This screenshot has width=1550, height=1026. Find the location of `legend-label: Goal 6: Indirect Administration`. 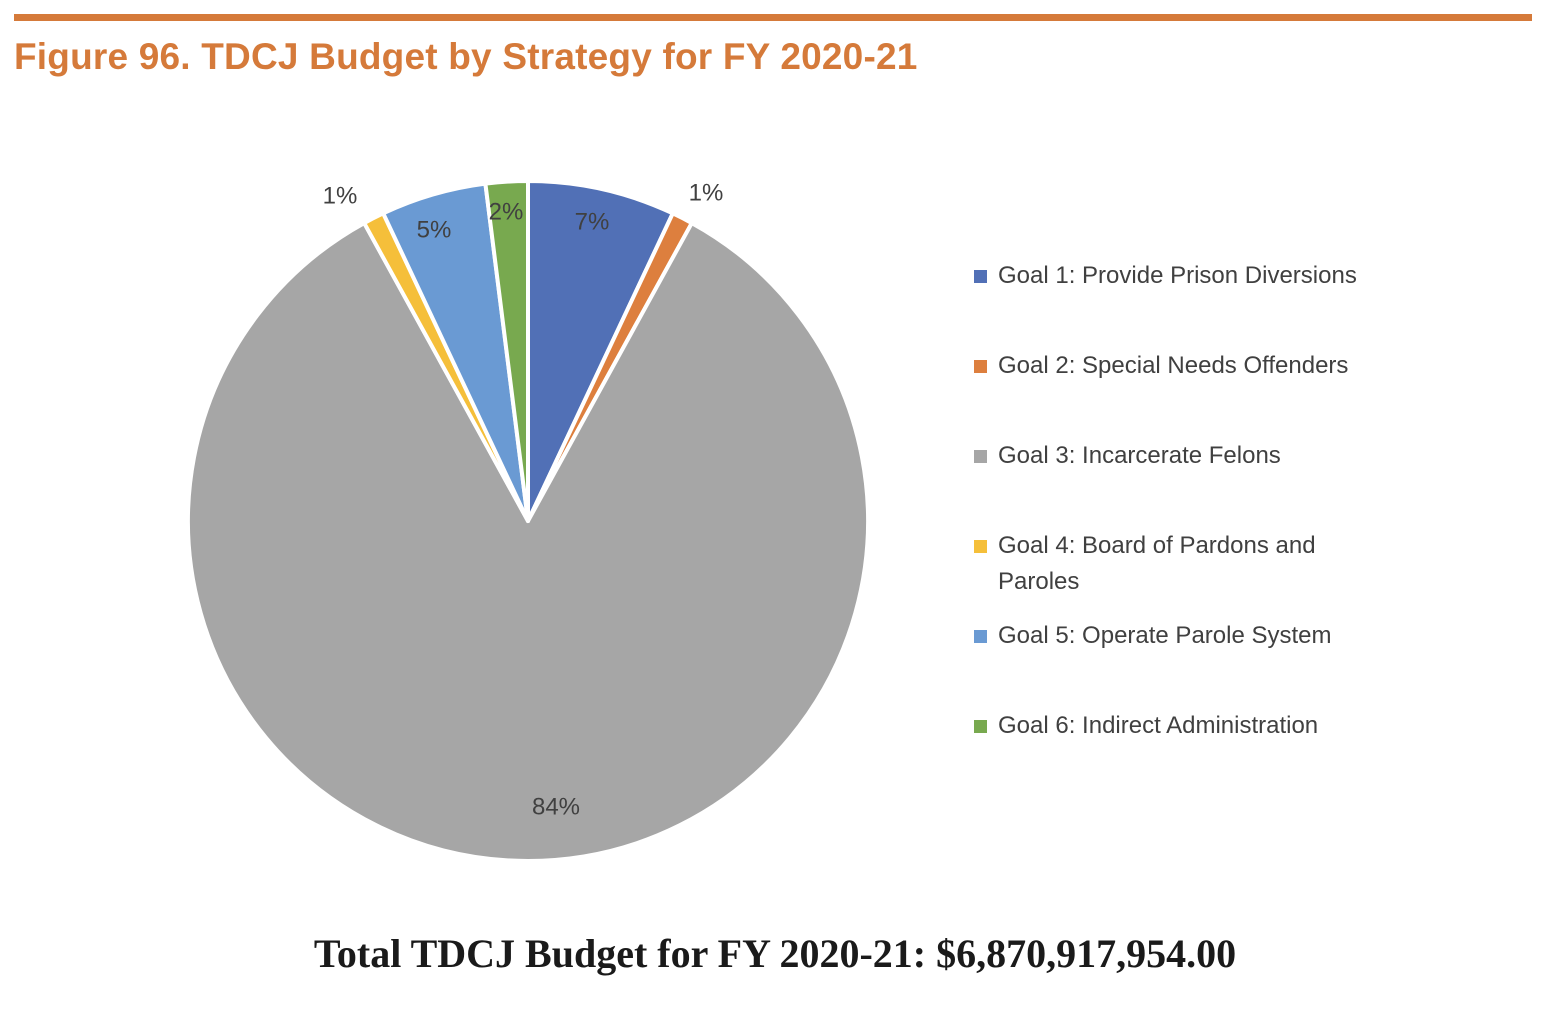

legend-label: Goal 6: Indirect Administration is located at coordinates (1158, 725).